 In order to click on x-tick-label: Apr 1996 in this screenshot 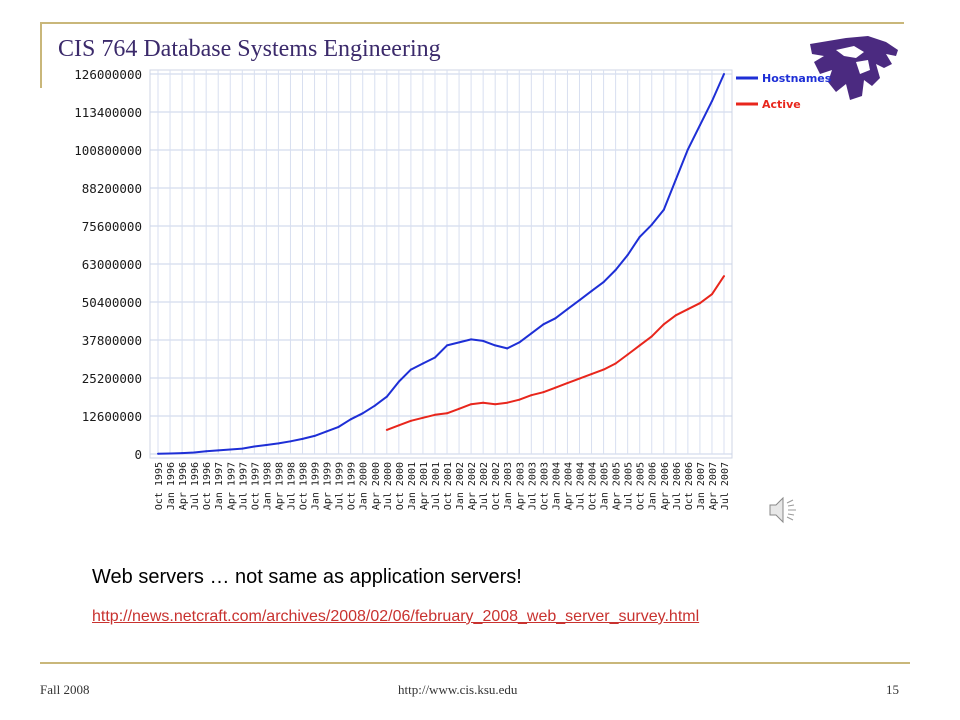, I will do `click(183, 486)`.